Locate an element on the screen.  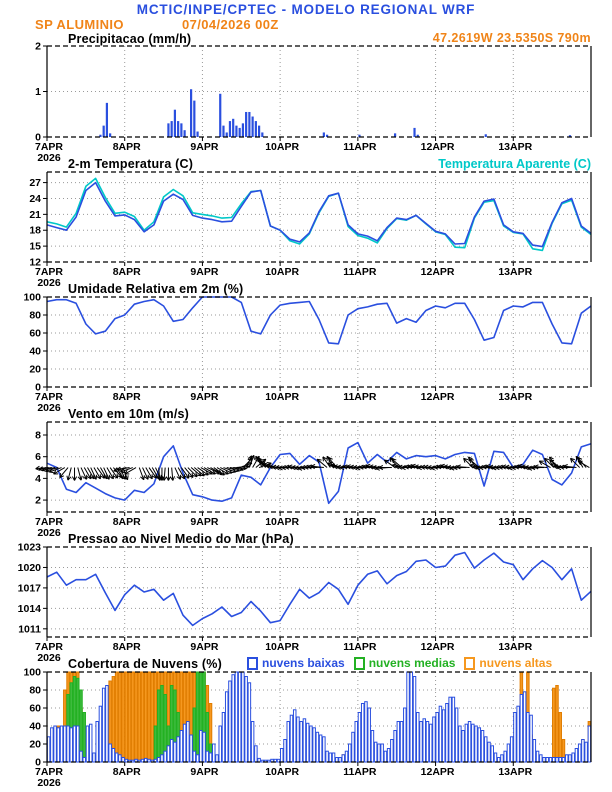
y-tick-label: 20 is located at coordinates (35, 370).